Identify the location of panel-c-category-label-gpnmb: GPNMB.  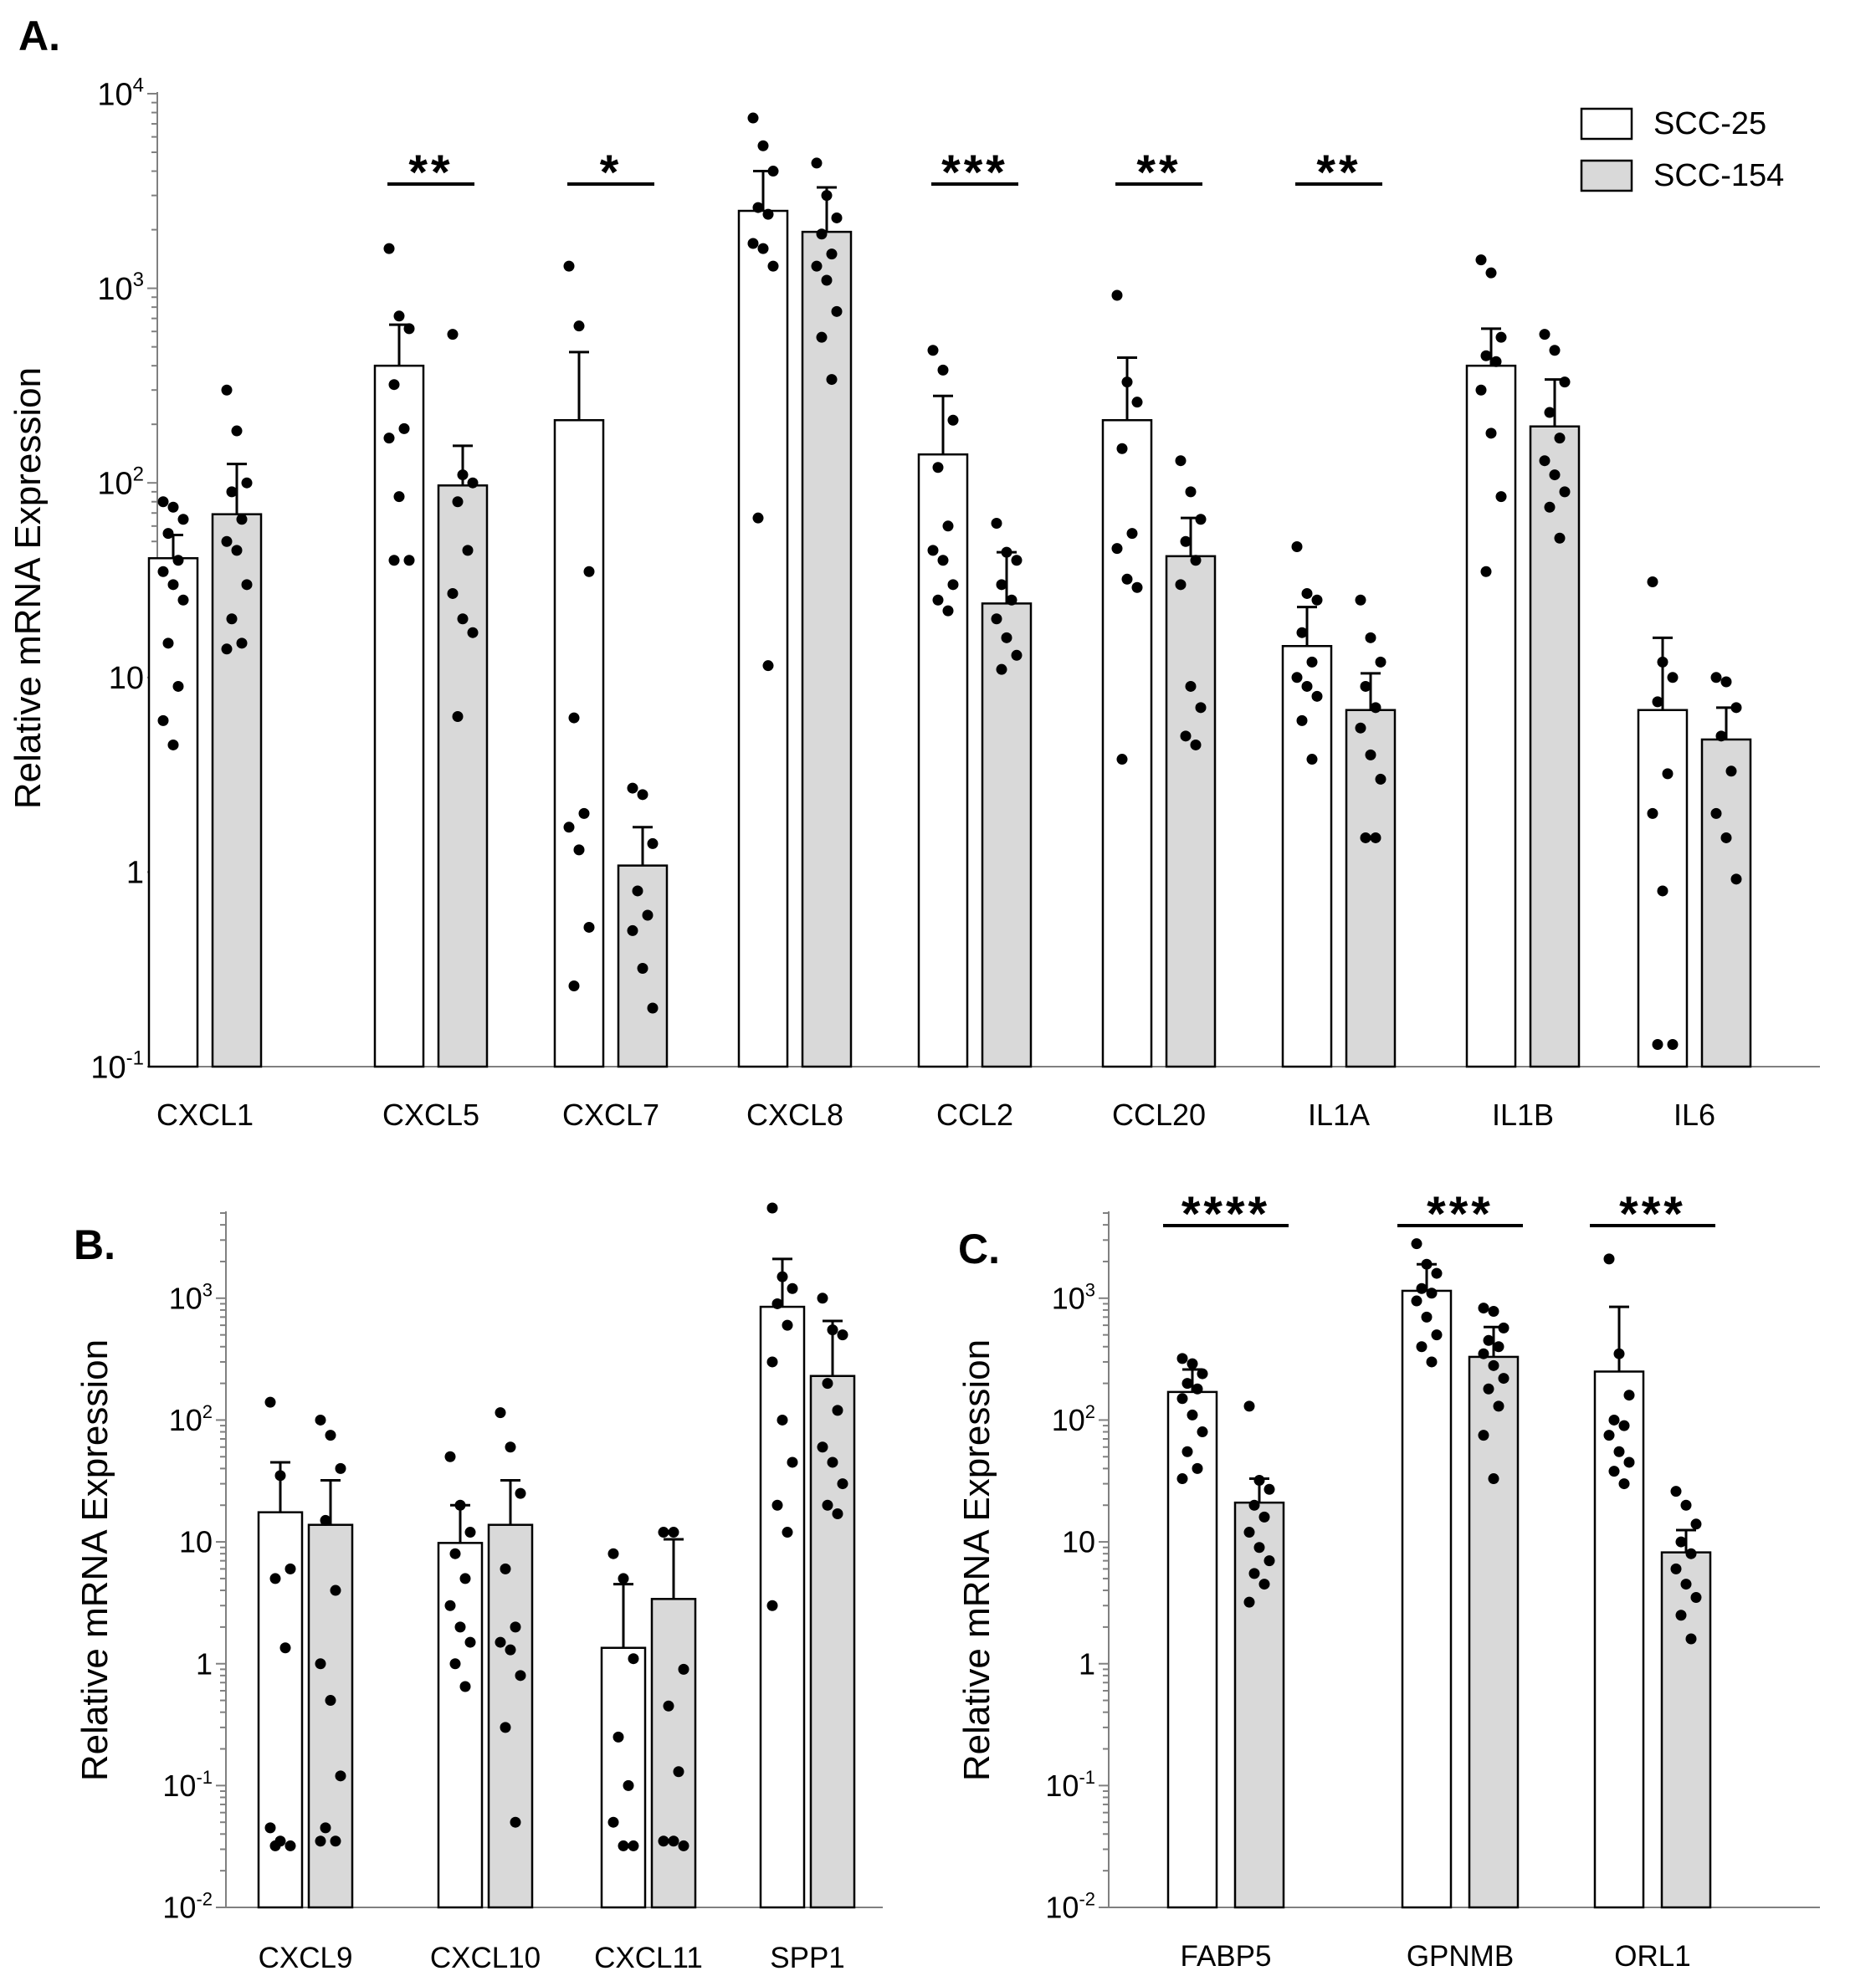
(1460, 1956).